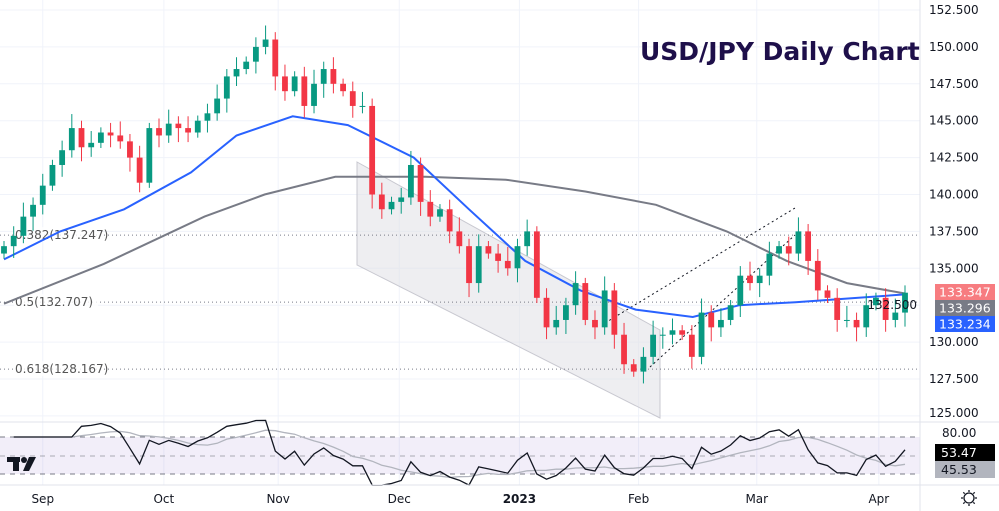 This screenshot has height=511, width=999. I want to click on y-tick-label: 150.000, so click(954, 47).